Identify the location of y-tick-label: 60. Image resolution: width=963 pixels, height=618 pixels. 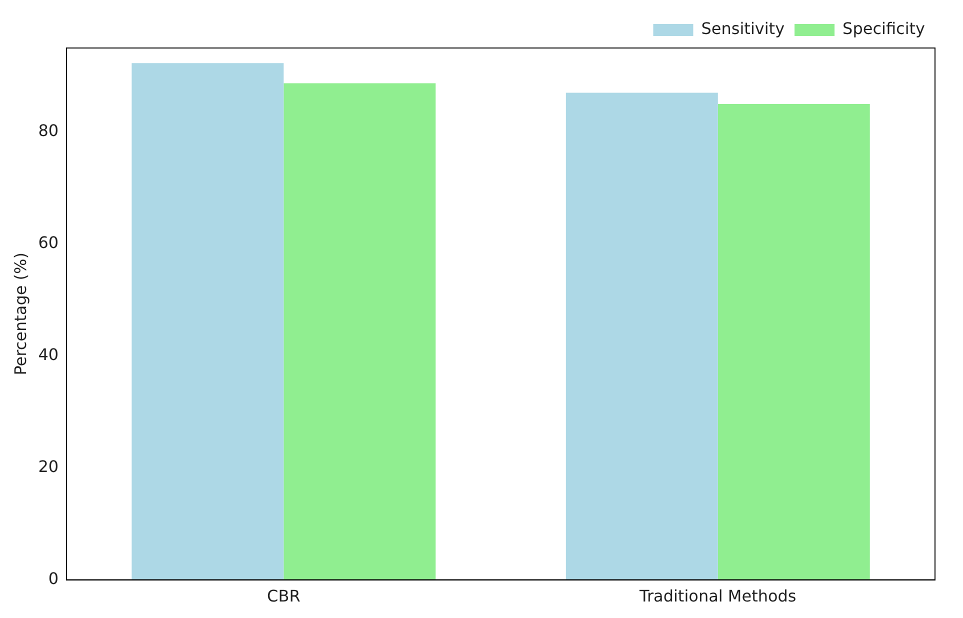
(48, 242).